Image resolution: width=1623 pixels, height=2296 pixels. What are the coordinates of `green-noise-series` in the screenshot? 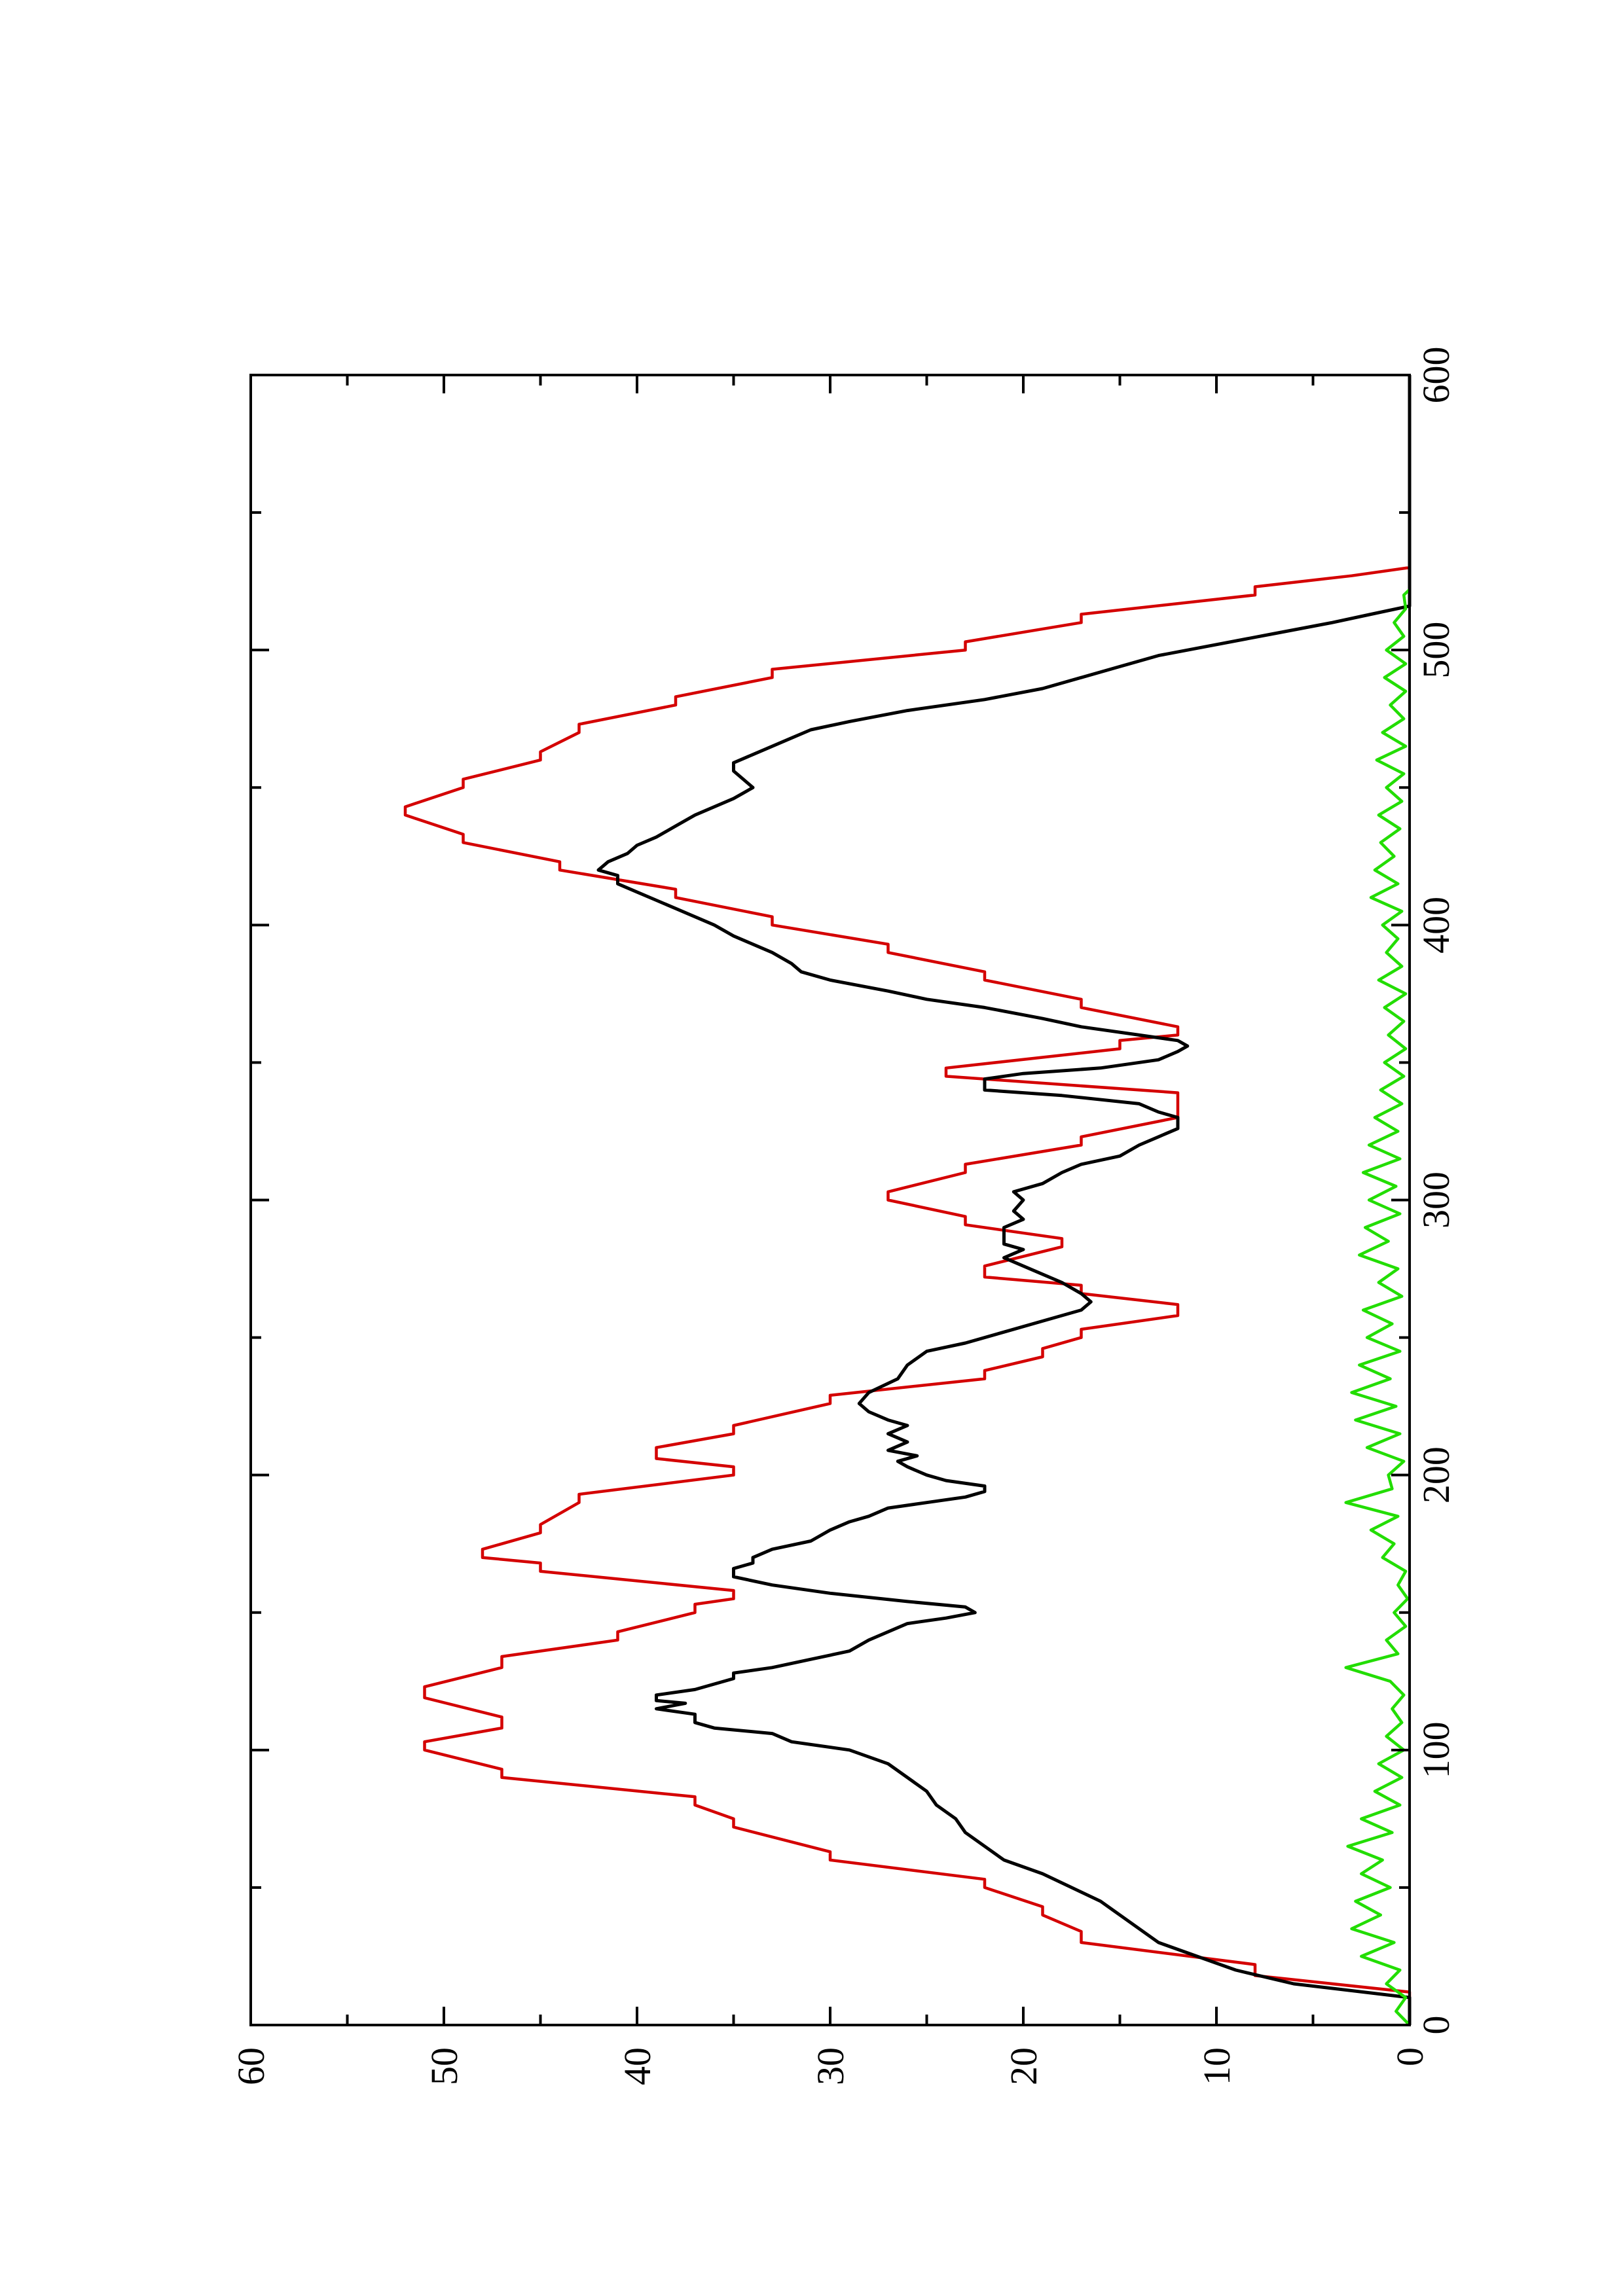 It's located at (1377, 1307).